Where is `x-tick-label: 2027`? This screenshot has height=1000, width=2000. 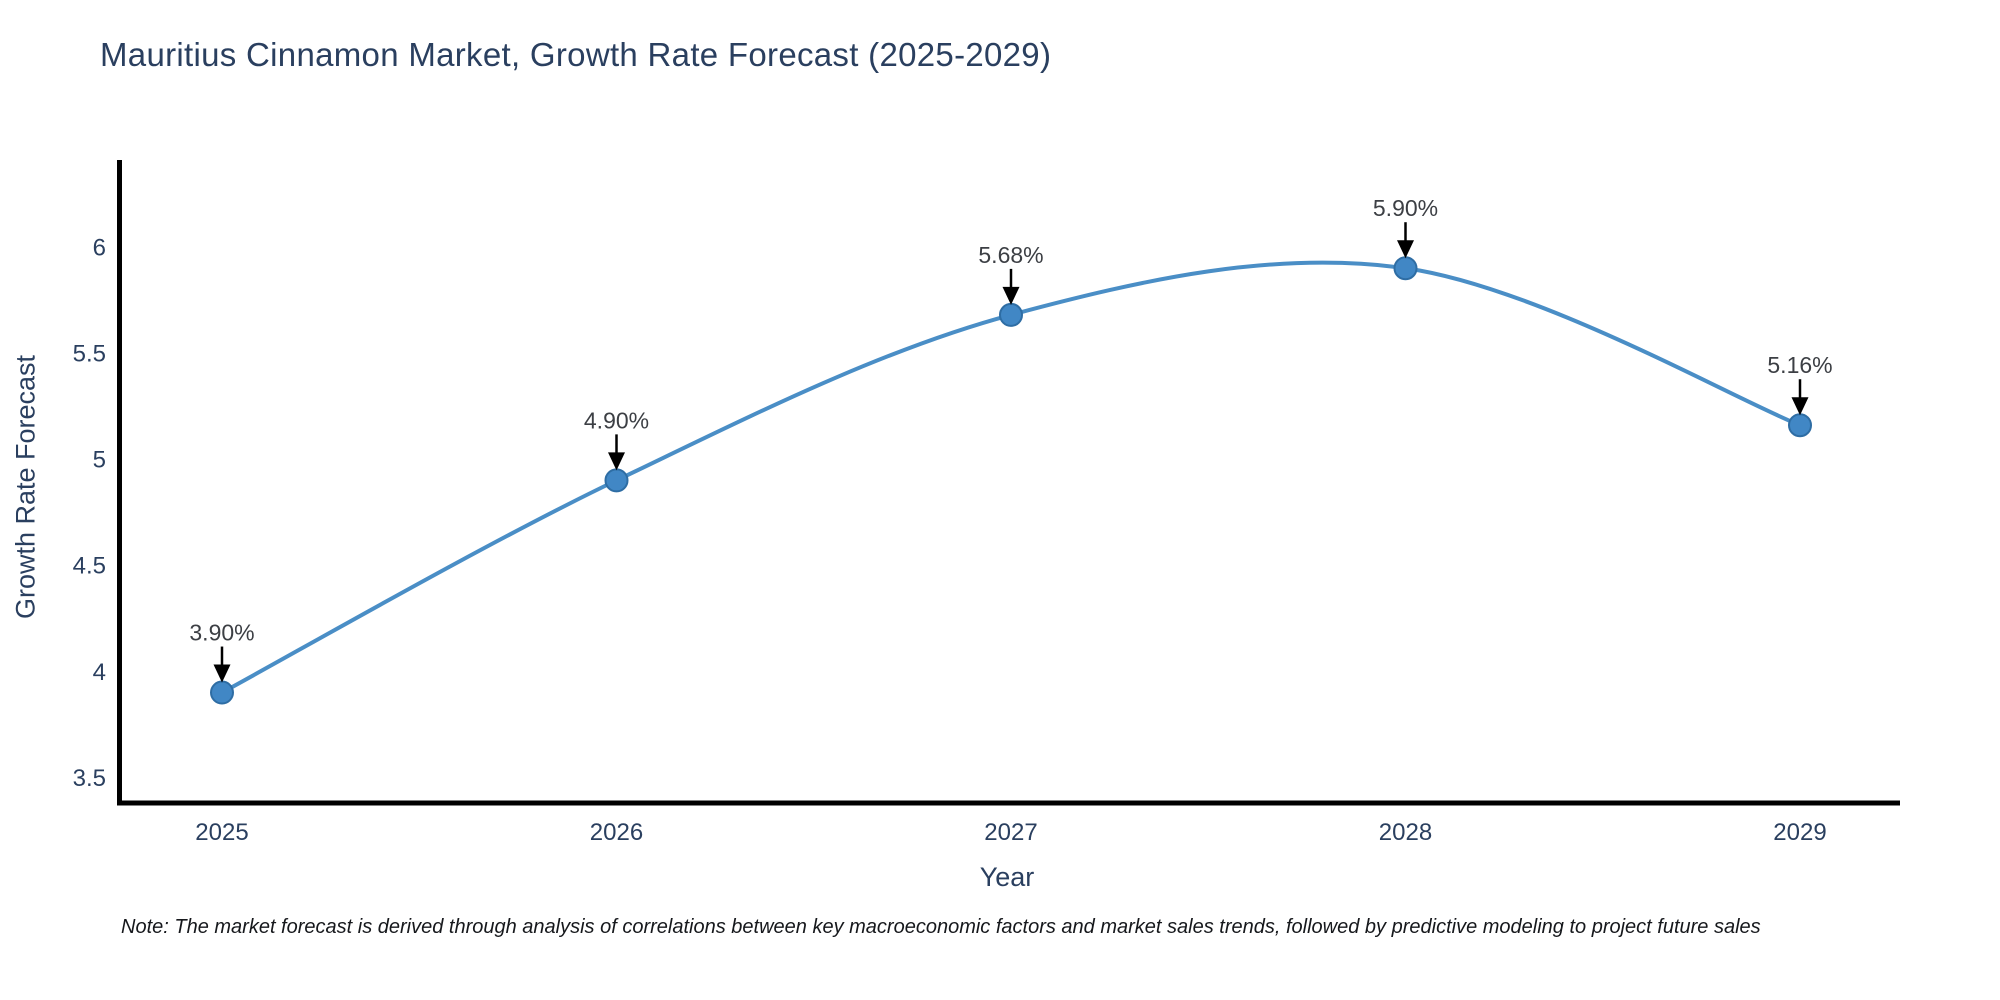 x-tick-label: 2027 is located at coordinates (1010, 832).